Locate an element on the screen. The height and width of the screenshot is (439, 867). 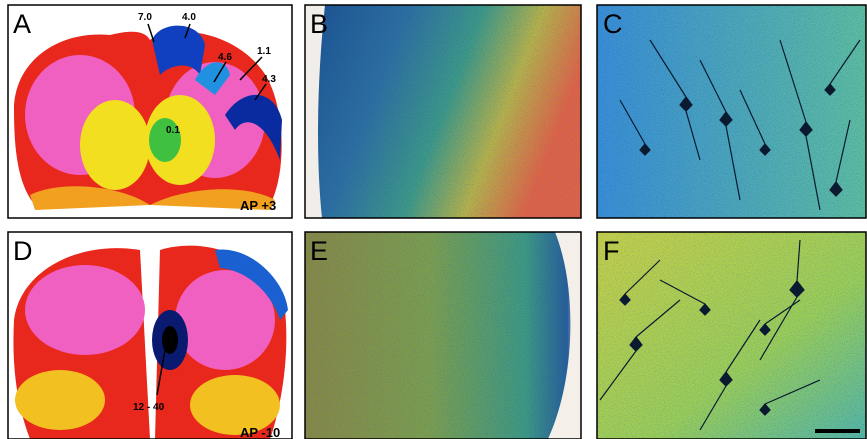
annotation: 4.6 is located at coordinates (225, 57).